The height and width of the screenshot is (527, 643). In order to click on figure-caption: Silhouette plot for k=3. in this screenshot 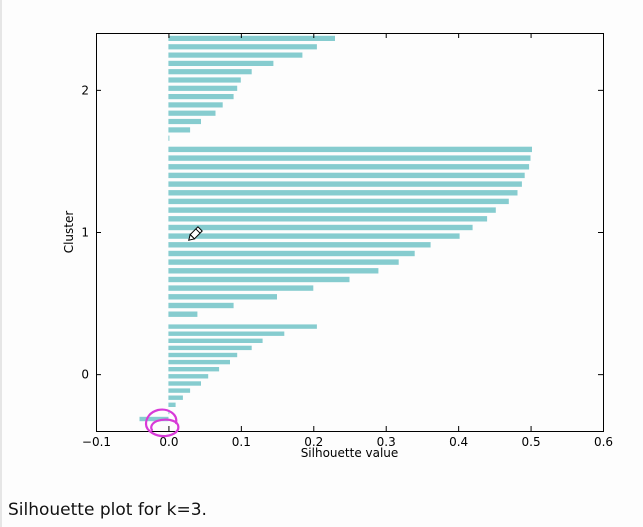, I will do `click(107, 510)`.